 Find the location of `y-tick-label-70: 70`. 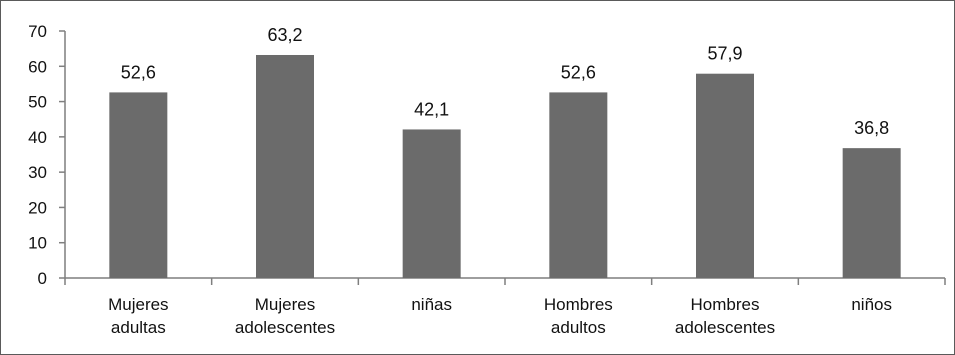

y-tick-label-70: 70 is located at coordinates (37, 31).